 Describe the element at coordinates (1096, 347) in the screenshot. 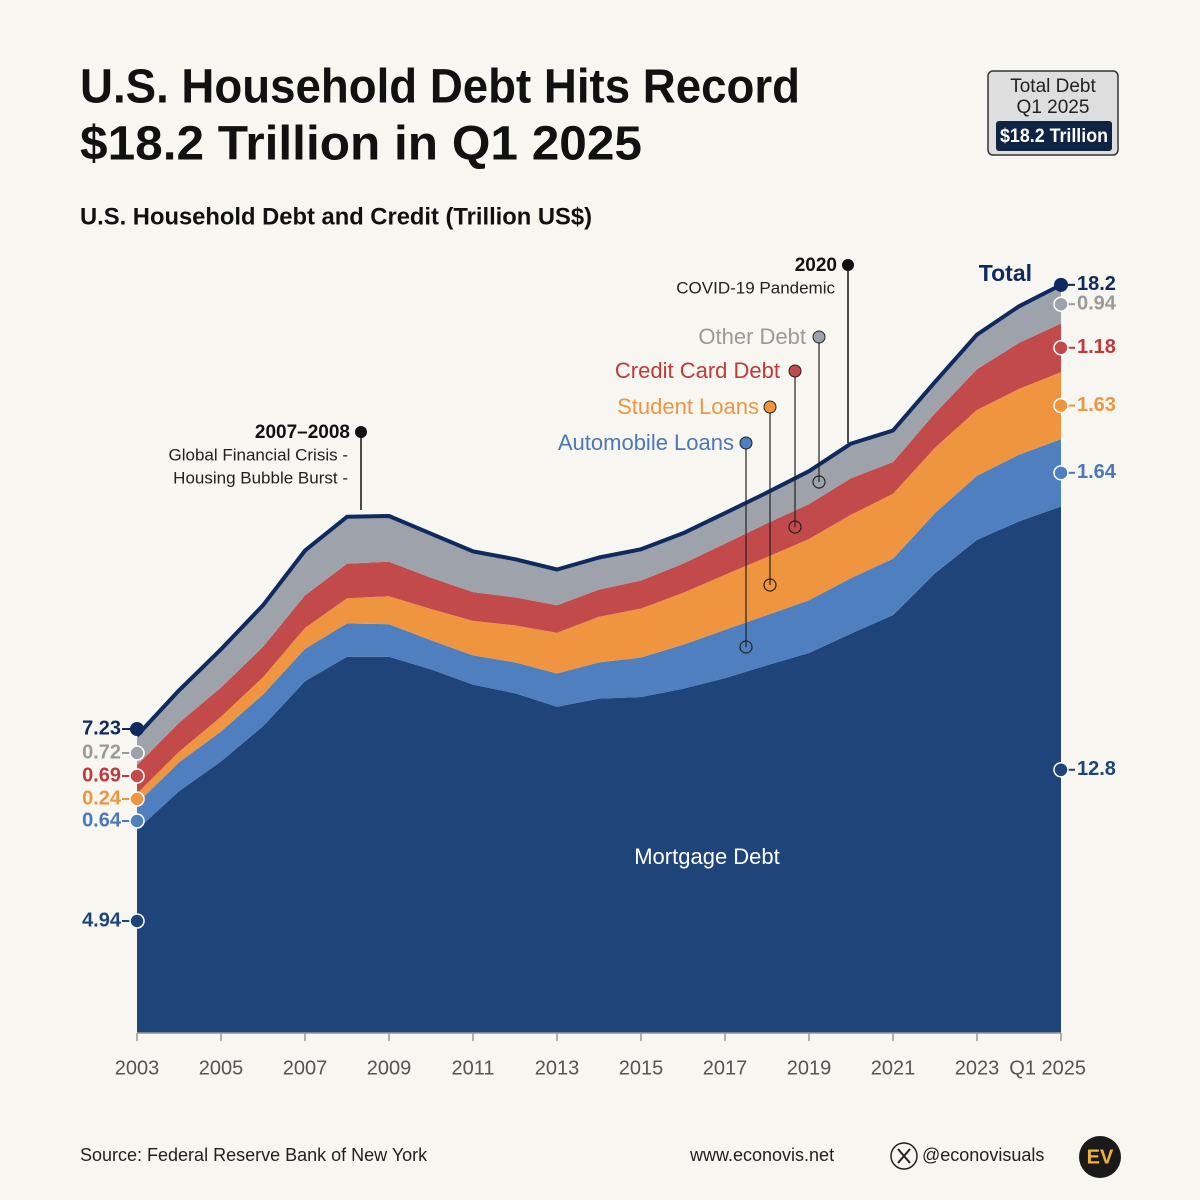

I see `end-label: 1.18` at that location.